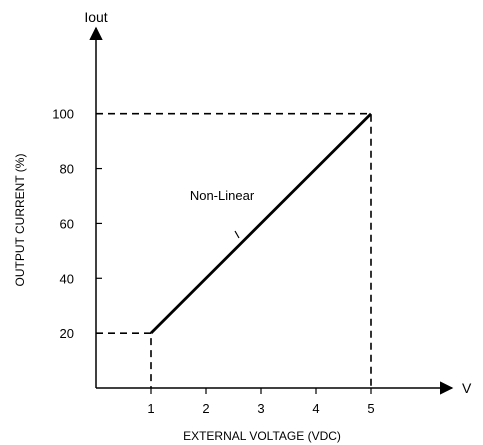 The width and height of the screenshot is (483, 445). Describe the element at coordinates (315, 408) in the screenshot. I see `x-tick-label: 4` at that location.